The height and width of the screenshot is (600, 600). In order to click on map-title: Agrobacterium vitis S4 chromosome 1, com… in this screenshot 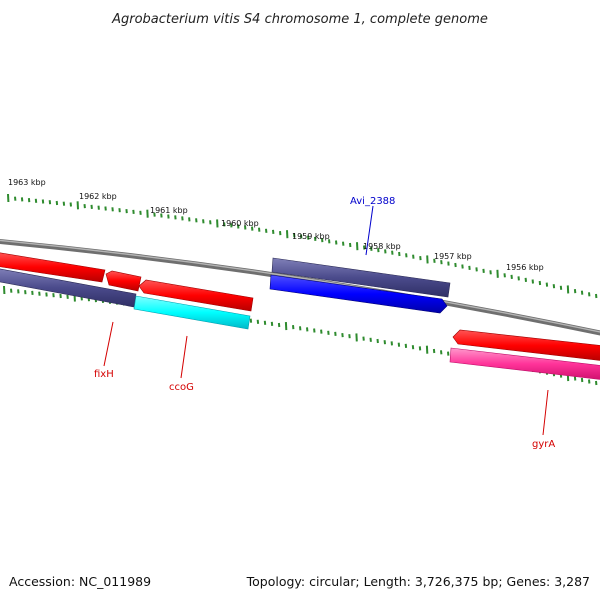, I will do `click(299, 19)`.